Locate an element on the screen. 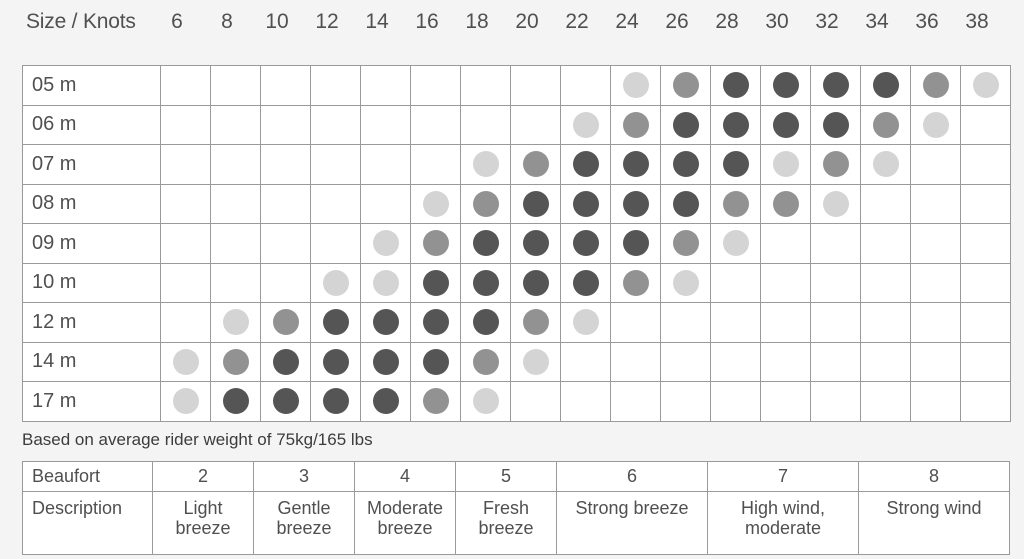  beaufort-description: High wind, moderate is located at coordinates (783, 523).